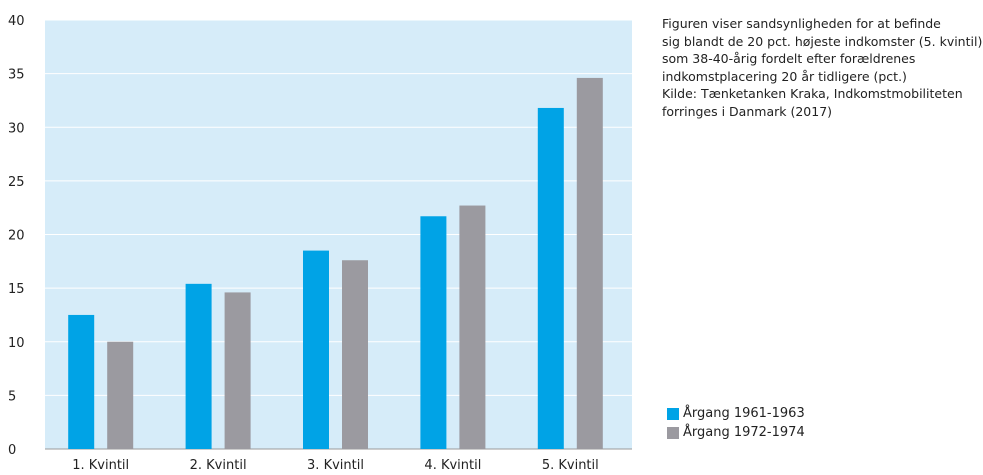  What do you see at coordinates (452, 465) in the screenshot?
I see `x-tick-label: 4. Kvintil` at bounding box center [452, 465].